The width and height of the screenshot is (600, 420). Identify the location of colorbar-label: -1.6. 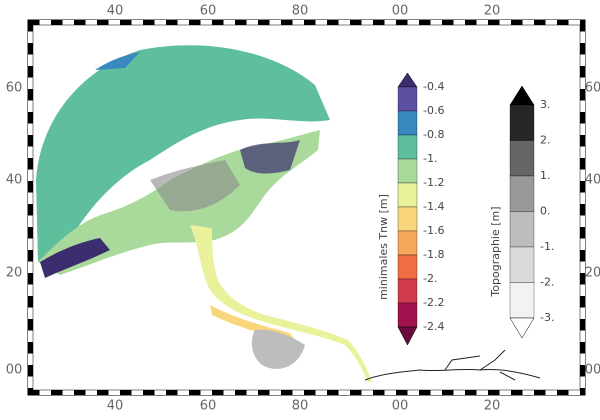
(433, 230).